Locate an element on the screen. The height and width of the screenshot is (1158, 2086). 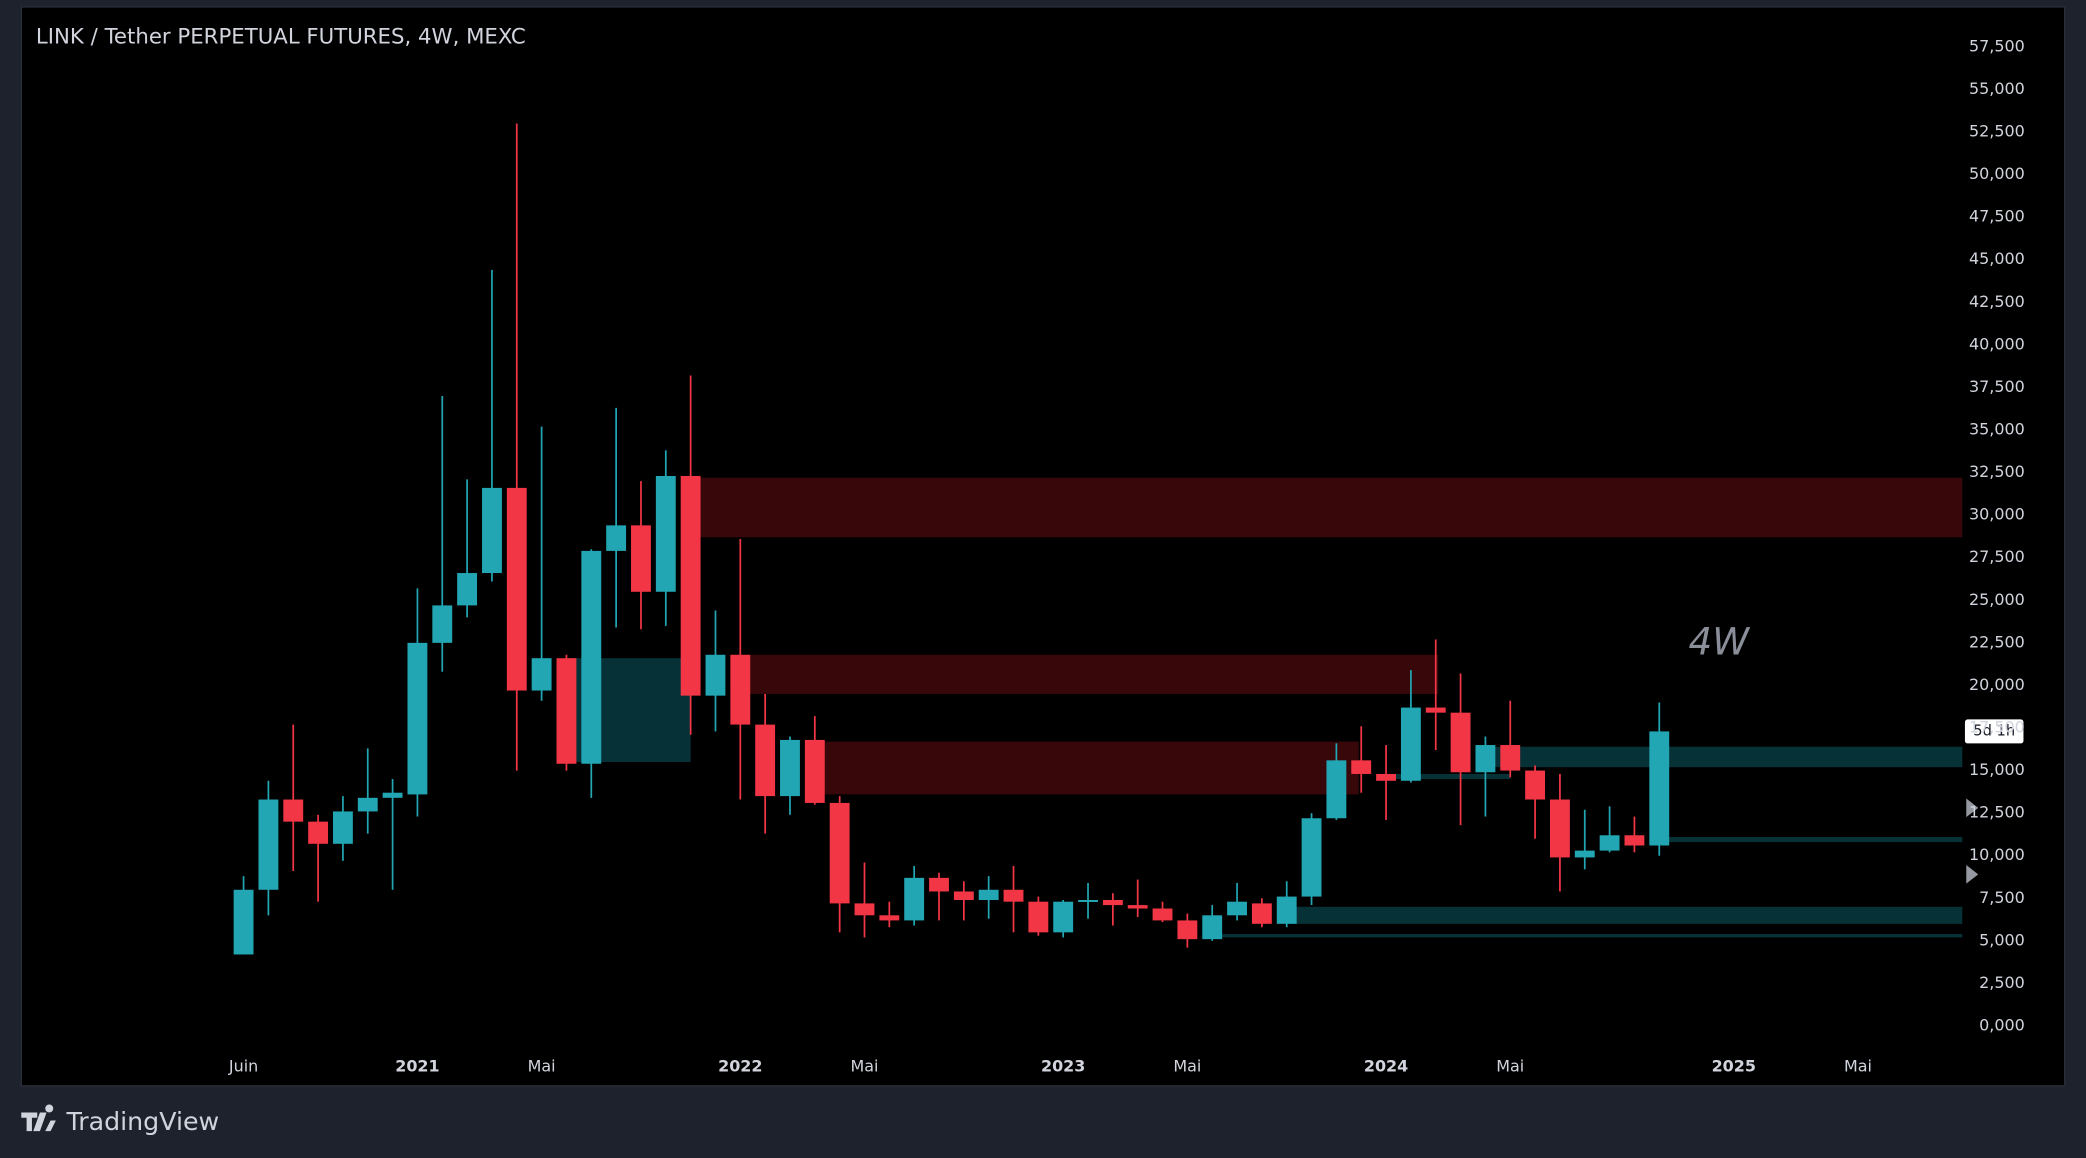
badge-text: 5d 1h is located at coordinates (1994, 730).